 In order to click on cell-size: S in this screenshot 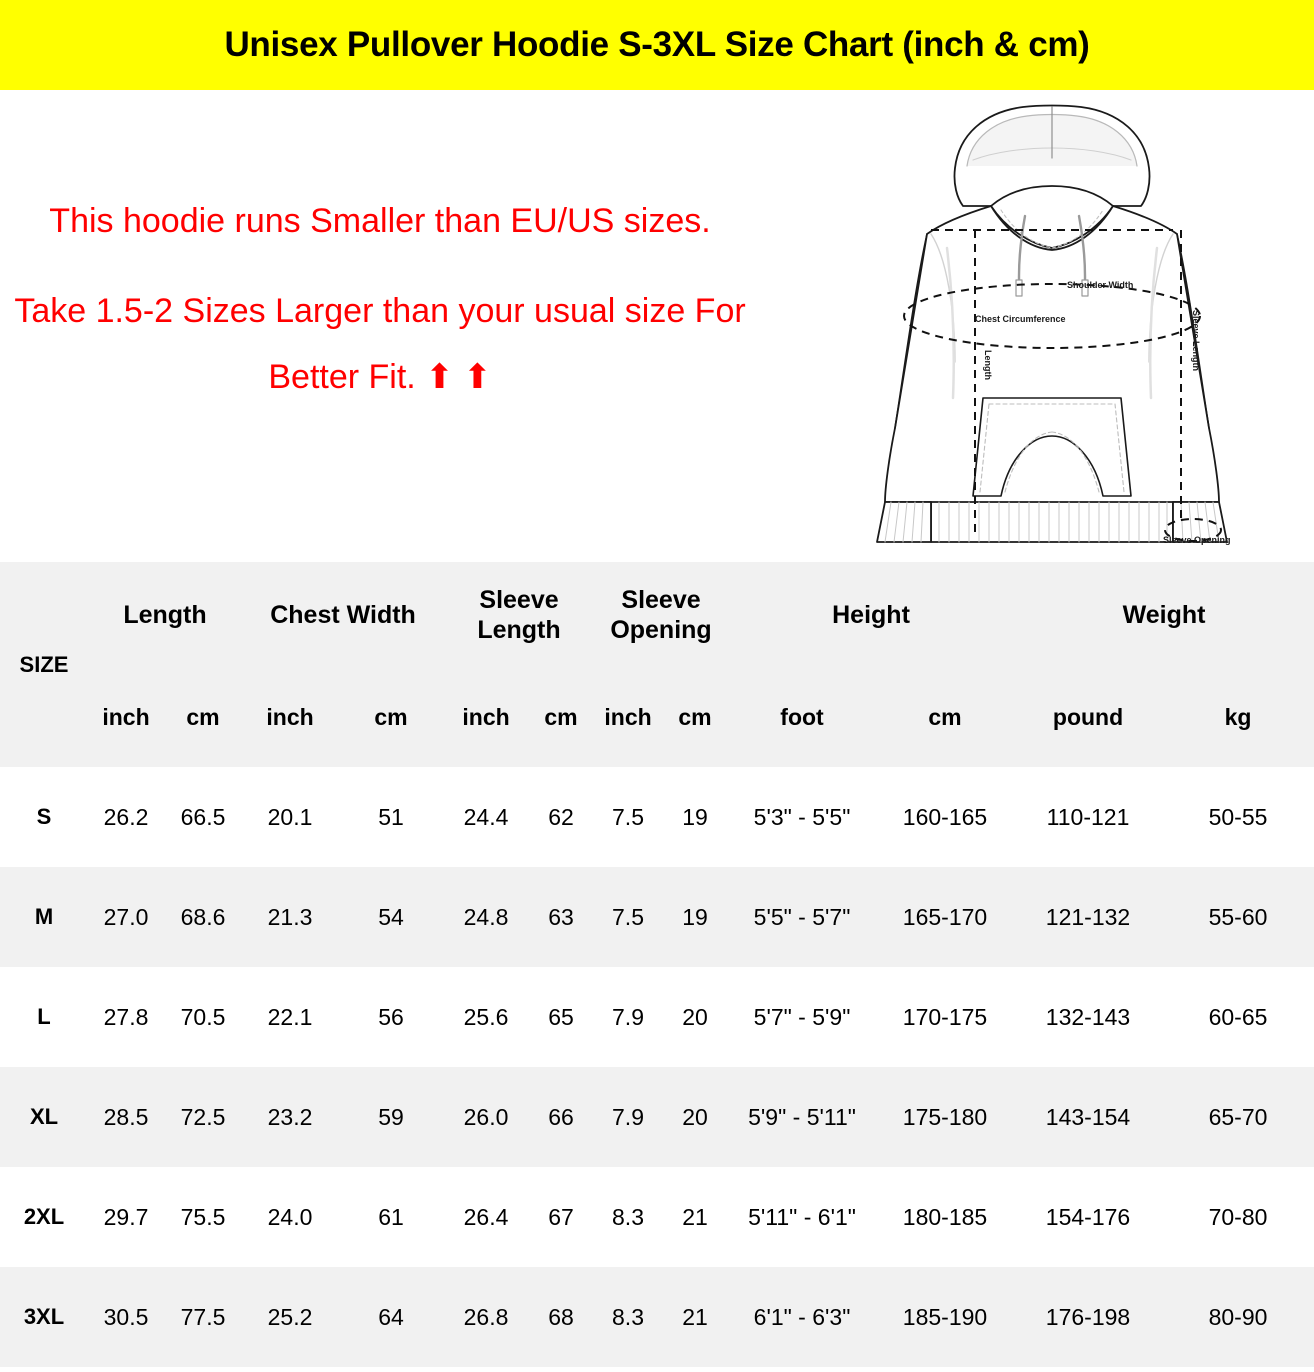, I will do `click(44, 816)`.